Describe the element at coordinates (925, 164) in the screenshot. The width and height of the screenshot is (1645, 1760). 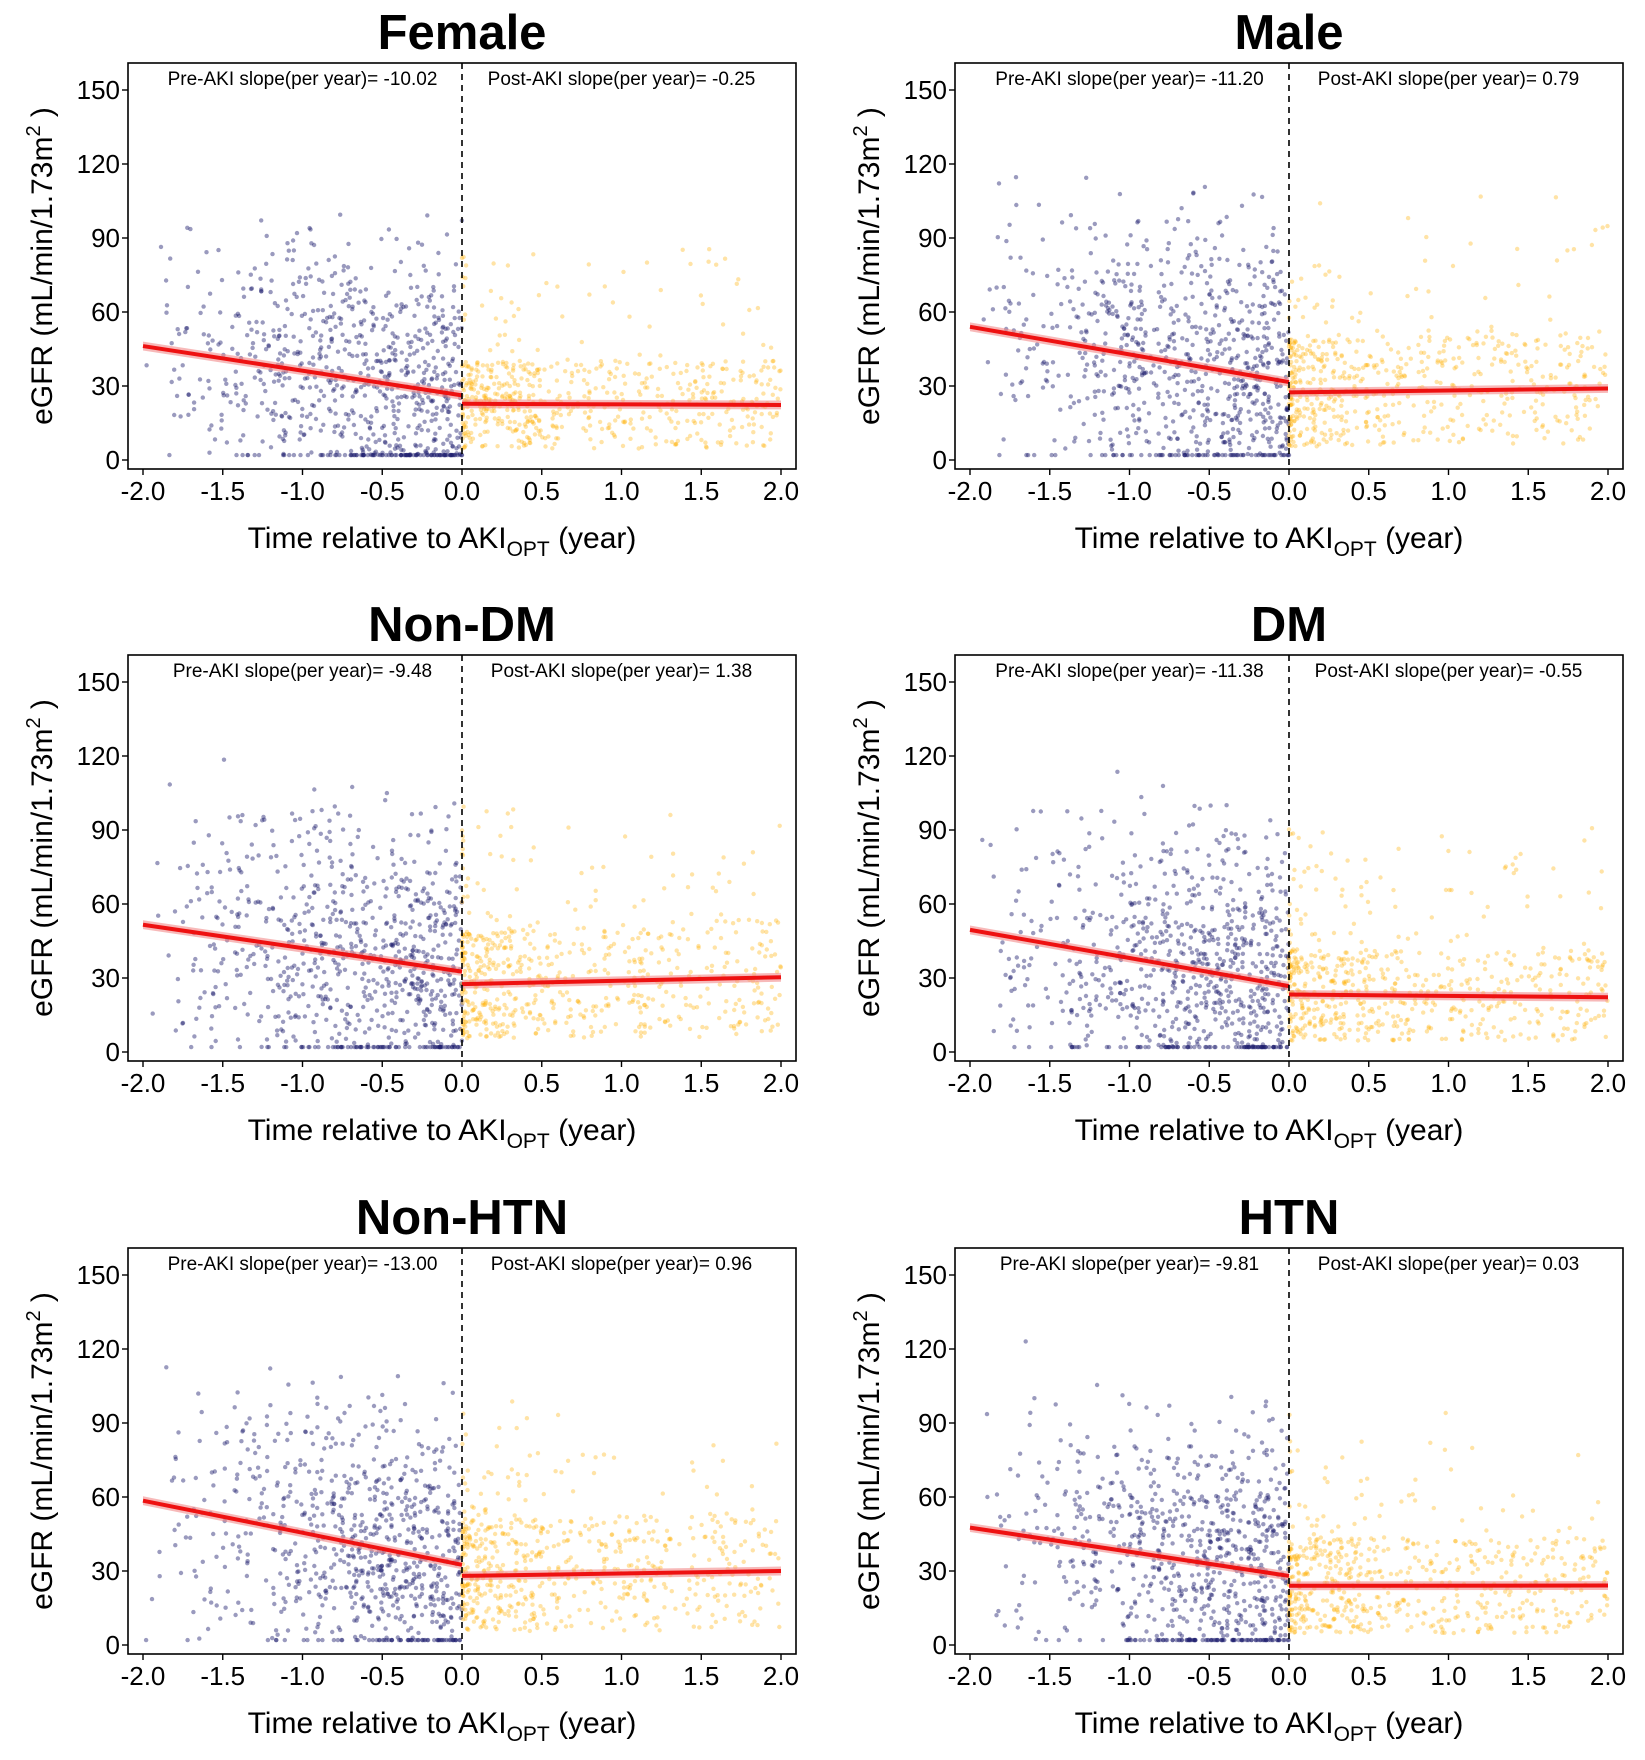
I see `y-tick-label: 120` at that location.